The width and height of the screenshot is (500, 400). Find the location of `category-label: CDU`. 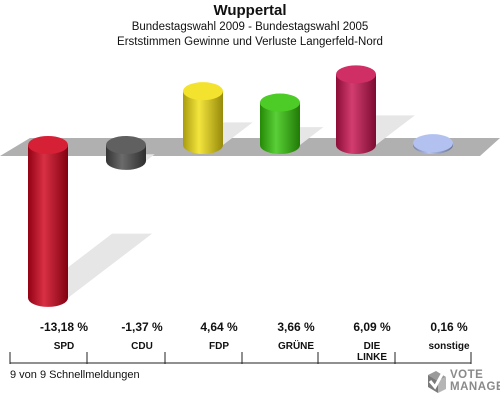

category-label: CDU is located at coordinates (142, 346).